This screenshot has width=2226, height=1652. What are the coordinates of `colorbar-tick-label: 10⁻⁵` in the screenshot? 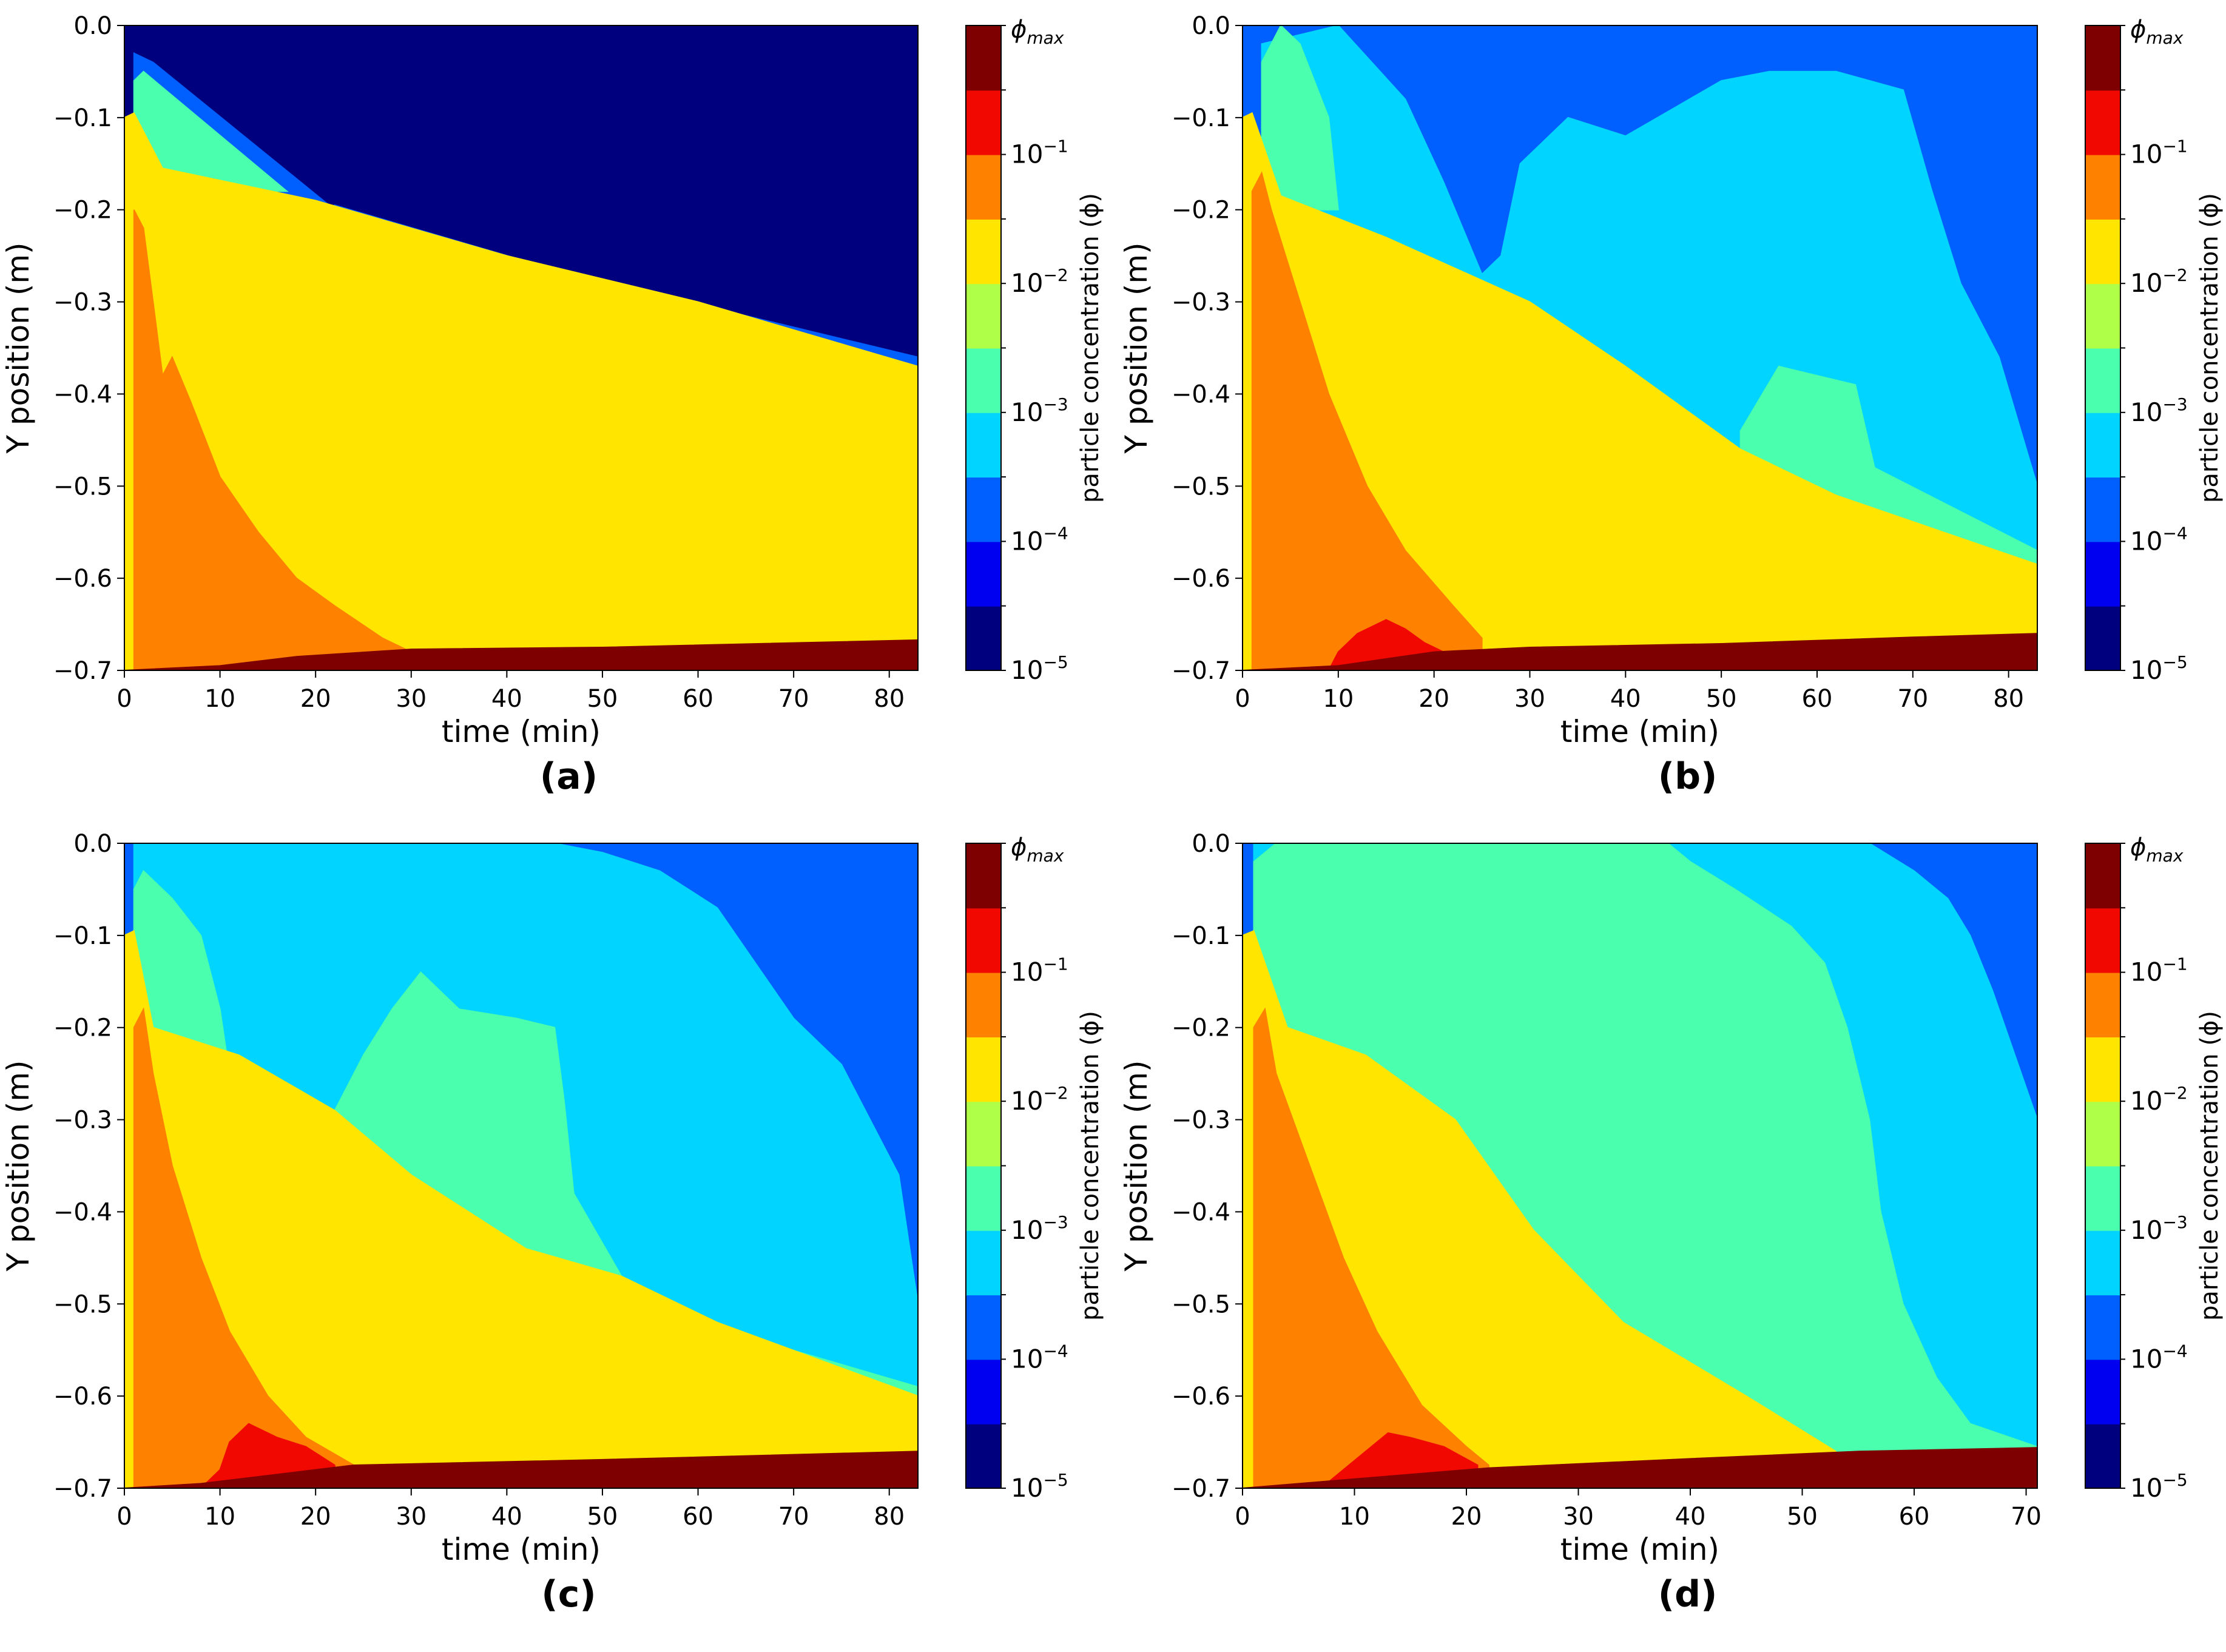 It's located at (1039, 1486).